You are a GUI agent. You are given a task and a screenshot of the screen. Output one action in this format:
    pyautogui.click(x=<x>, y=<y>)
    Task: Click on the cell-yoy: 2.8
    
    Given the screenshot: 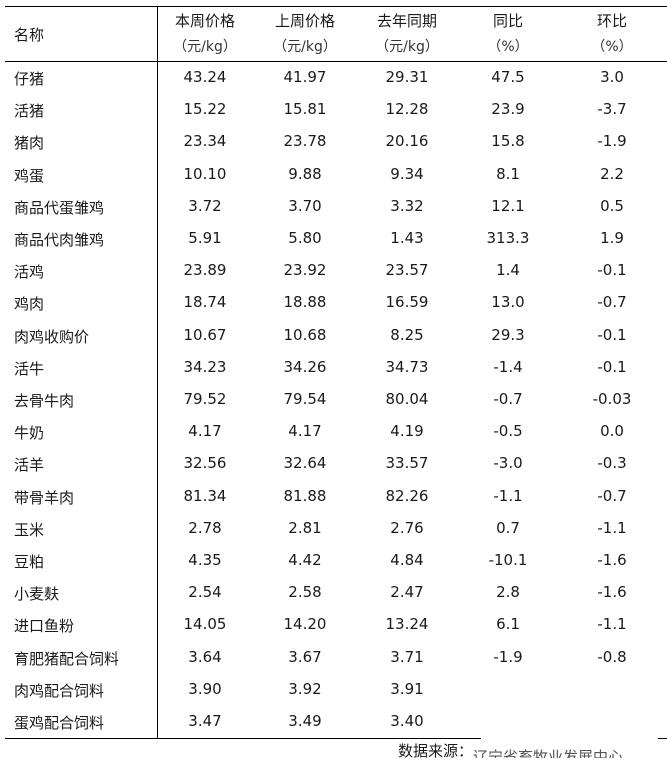 What is the action you would take?
    pyautogui.click(x=508, y=592)
    